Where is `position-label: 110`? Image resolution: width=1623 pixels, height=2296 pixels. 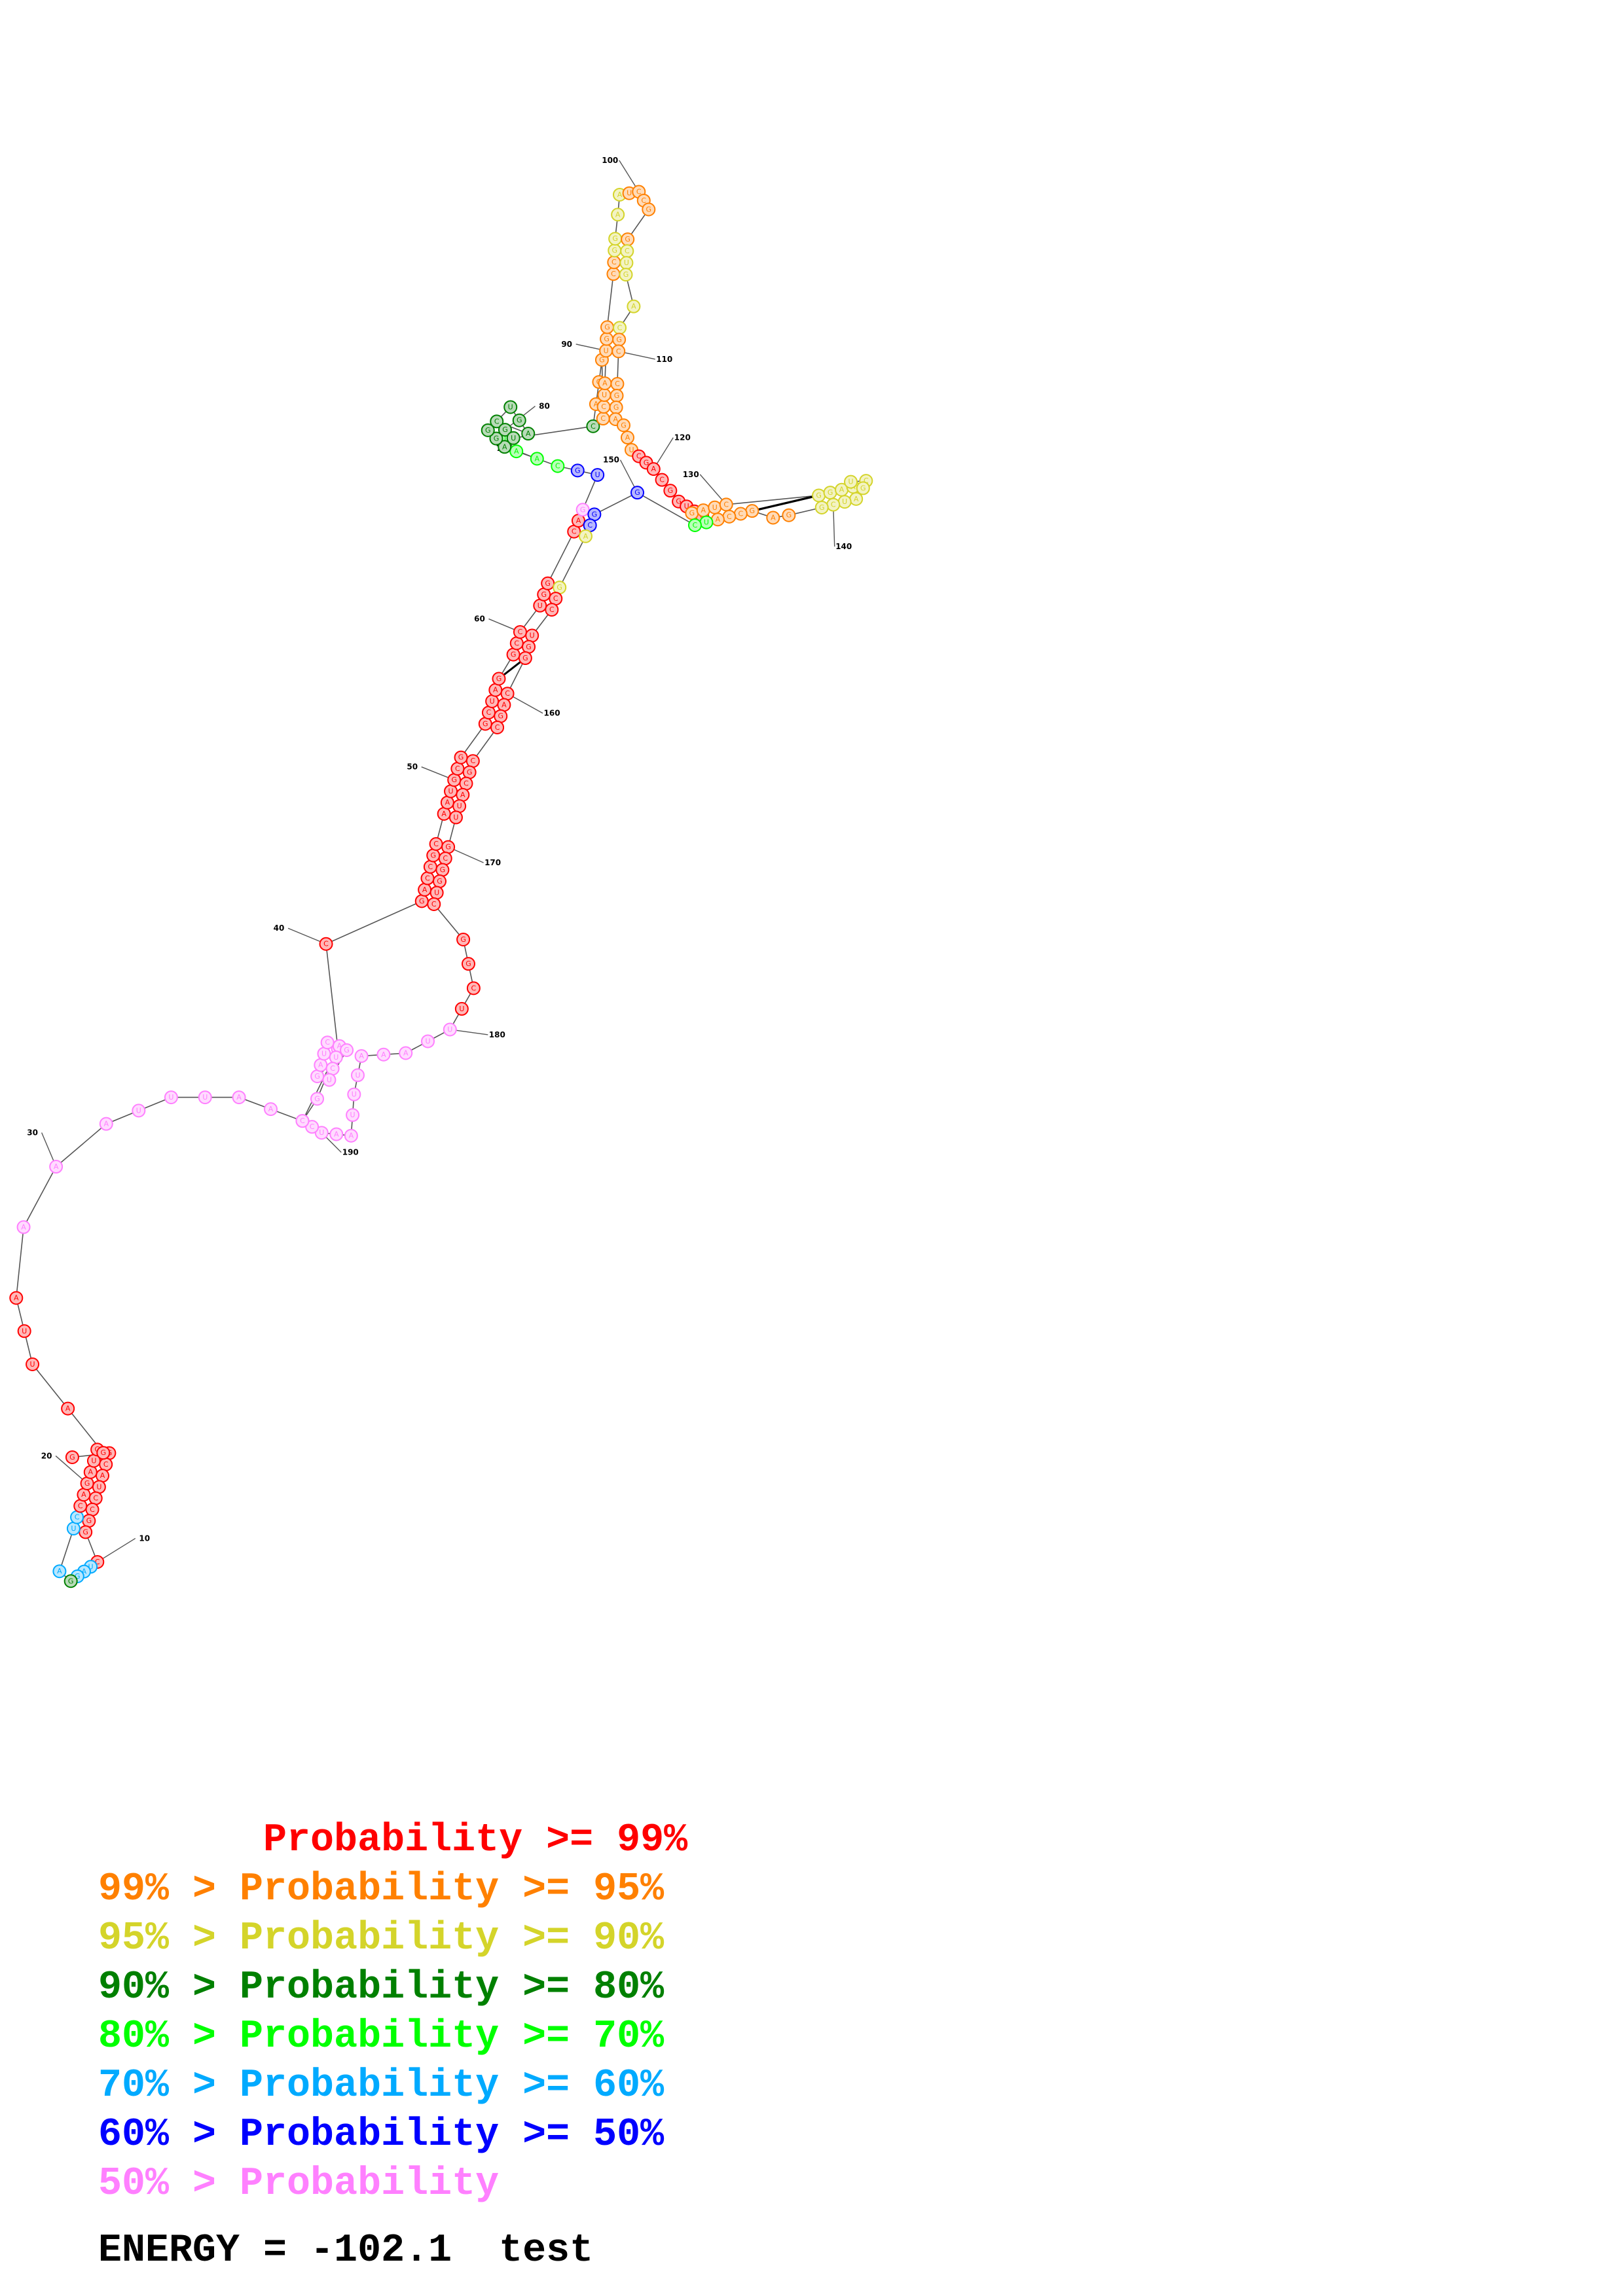
position-label: 110 is located at coordinates (664, 359).